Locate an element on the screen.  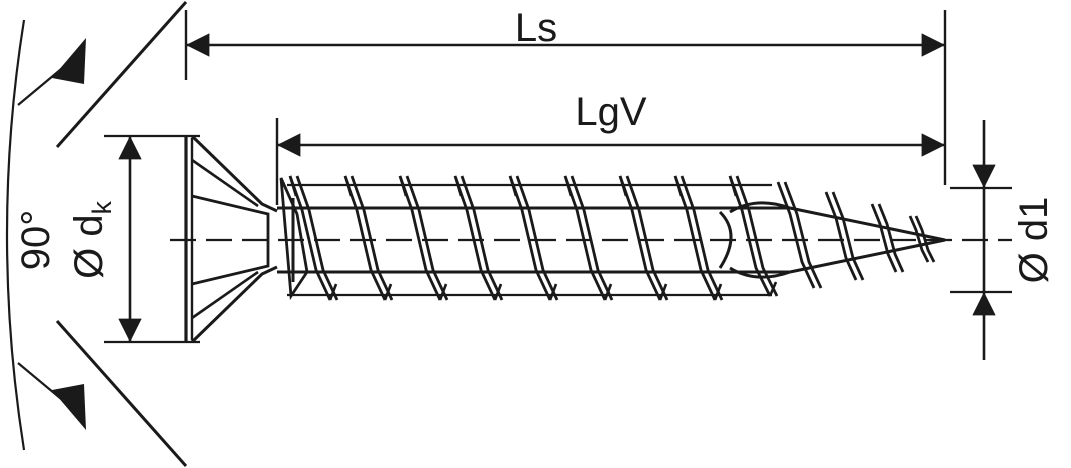
dimension-label-head-diameter: Ø dk is located at coordinates (91, 240).